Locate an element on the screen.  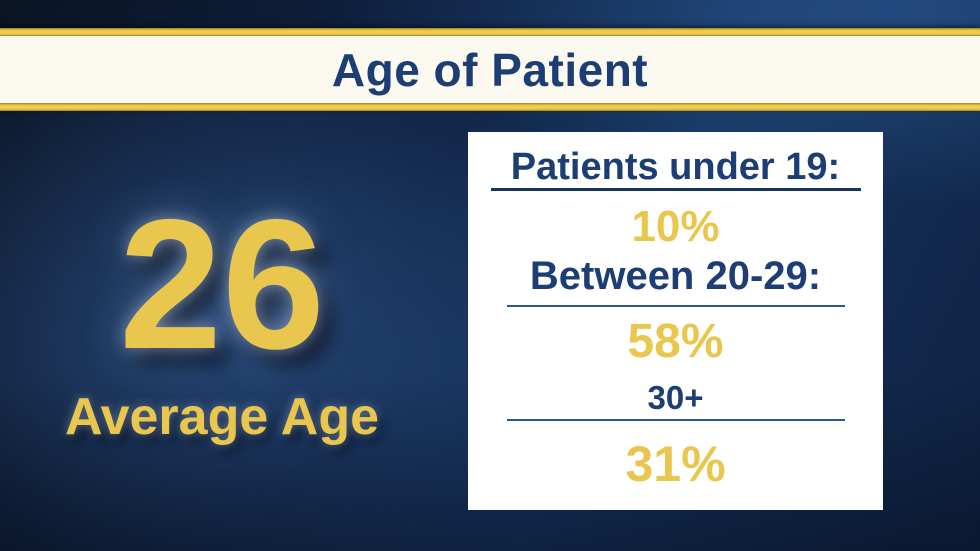
title-band: Age of Patient is located at coordinates (490, 69).